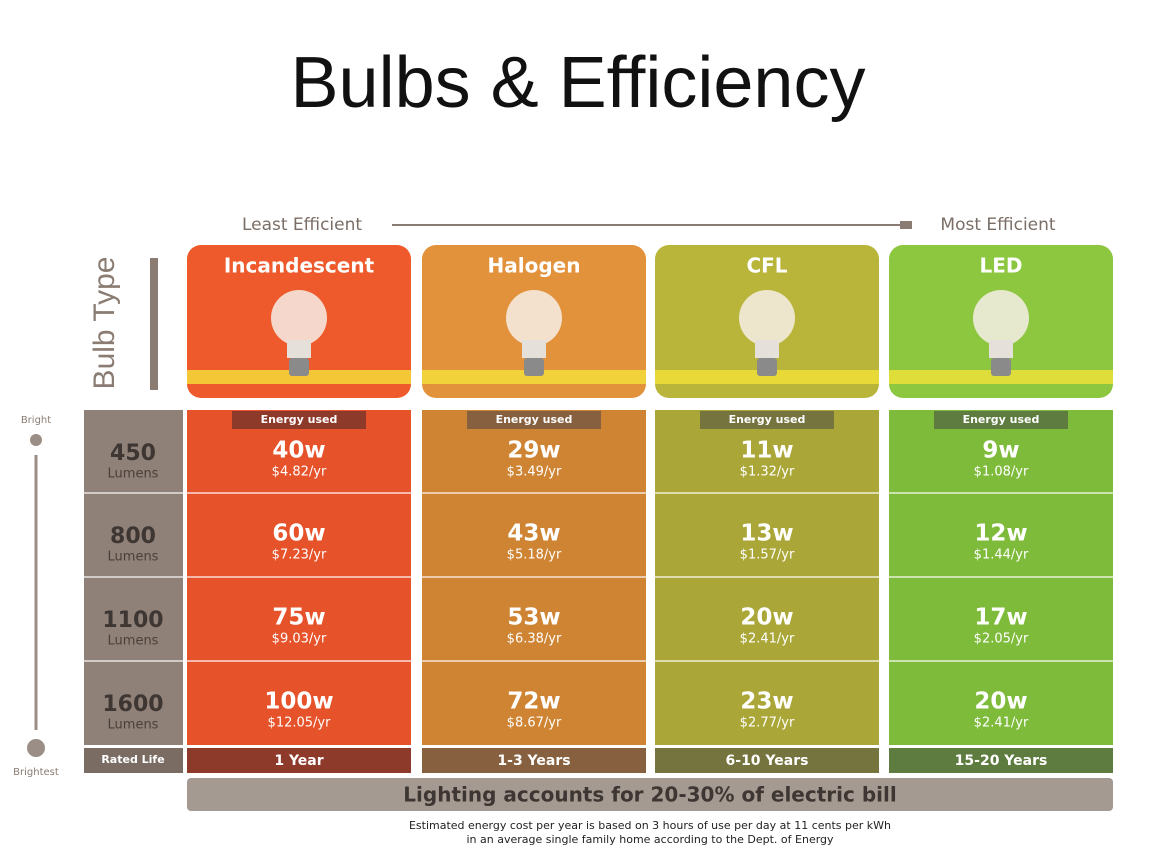 The height and width of the screenshot is (857, 1166). Describe the element at coordinates (133, 536) in the screenshot. I see `lumens: 800` at that location.